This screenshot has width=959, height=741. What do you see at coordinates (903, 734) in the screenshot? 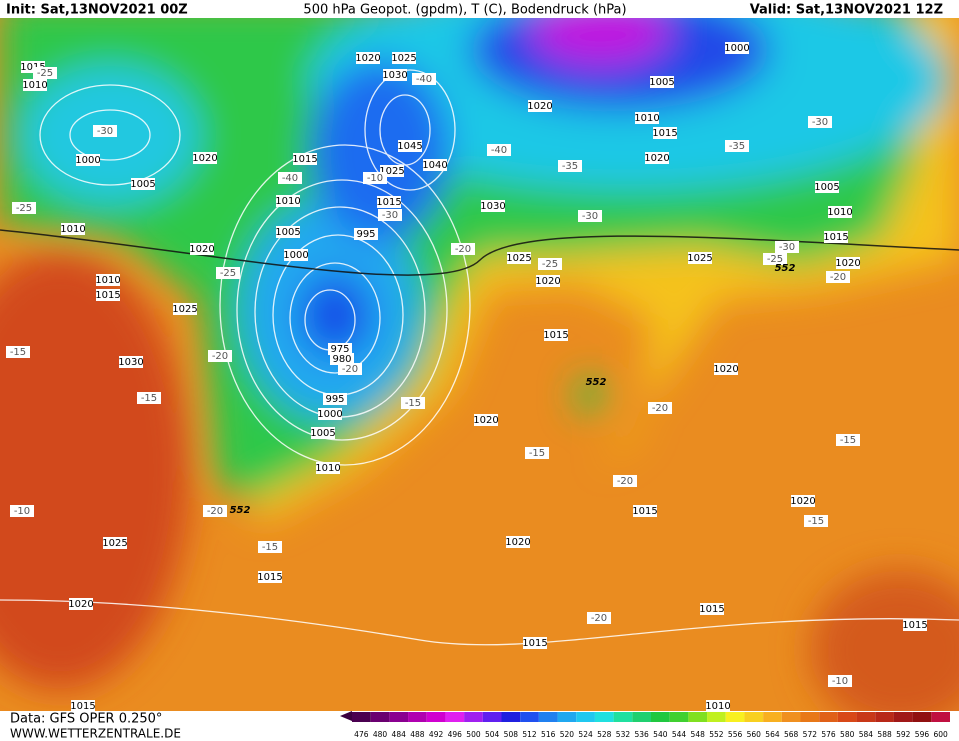
I see `colorbar-label: 592` at bounding box center [903, 734].